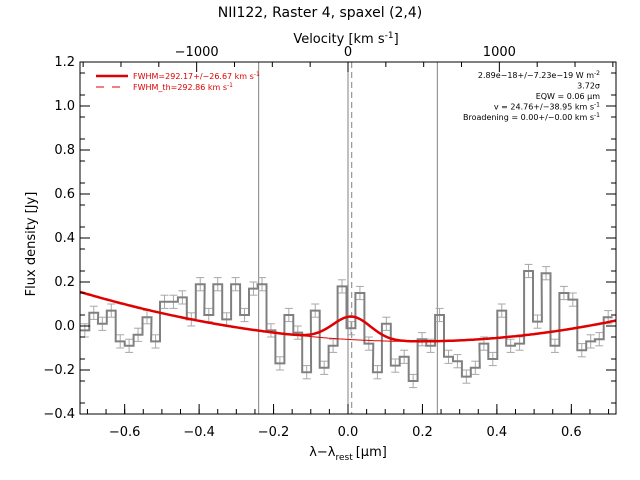 The height and width of the screenshot is (480, 640). I want to click on annotation-line: Broadening = 0.00+/−0.00 km s-1, so click(531, 117).